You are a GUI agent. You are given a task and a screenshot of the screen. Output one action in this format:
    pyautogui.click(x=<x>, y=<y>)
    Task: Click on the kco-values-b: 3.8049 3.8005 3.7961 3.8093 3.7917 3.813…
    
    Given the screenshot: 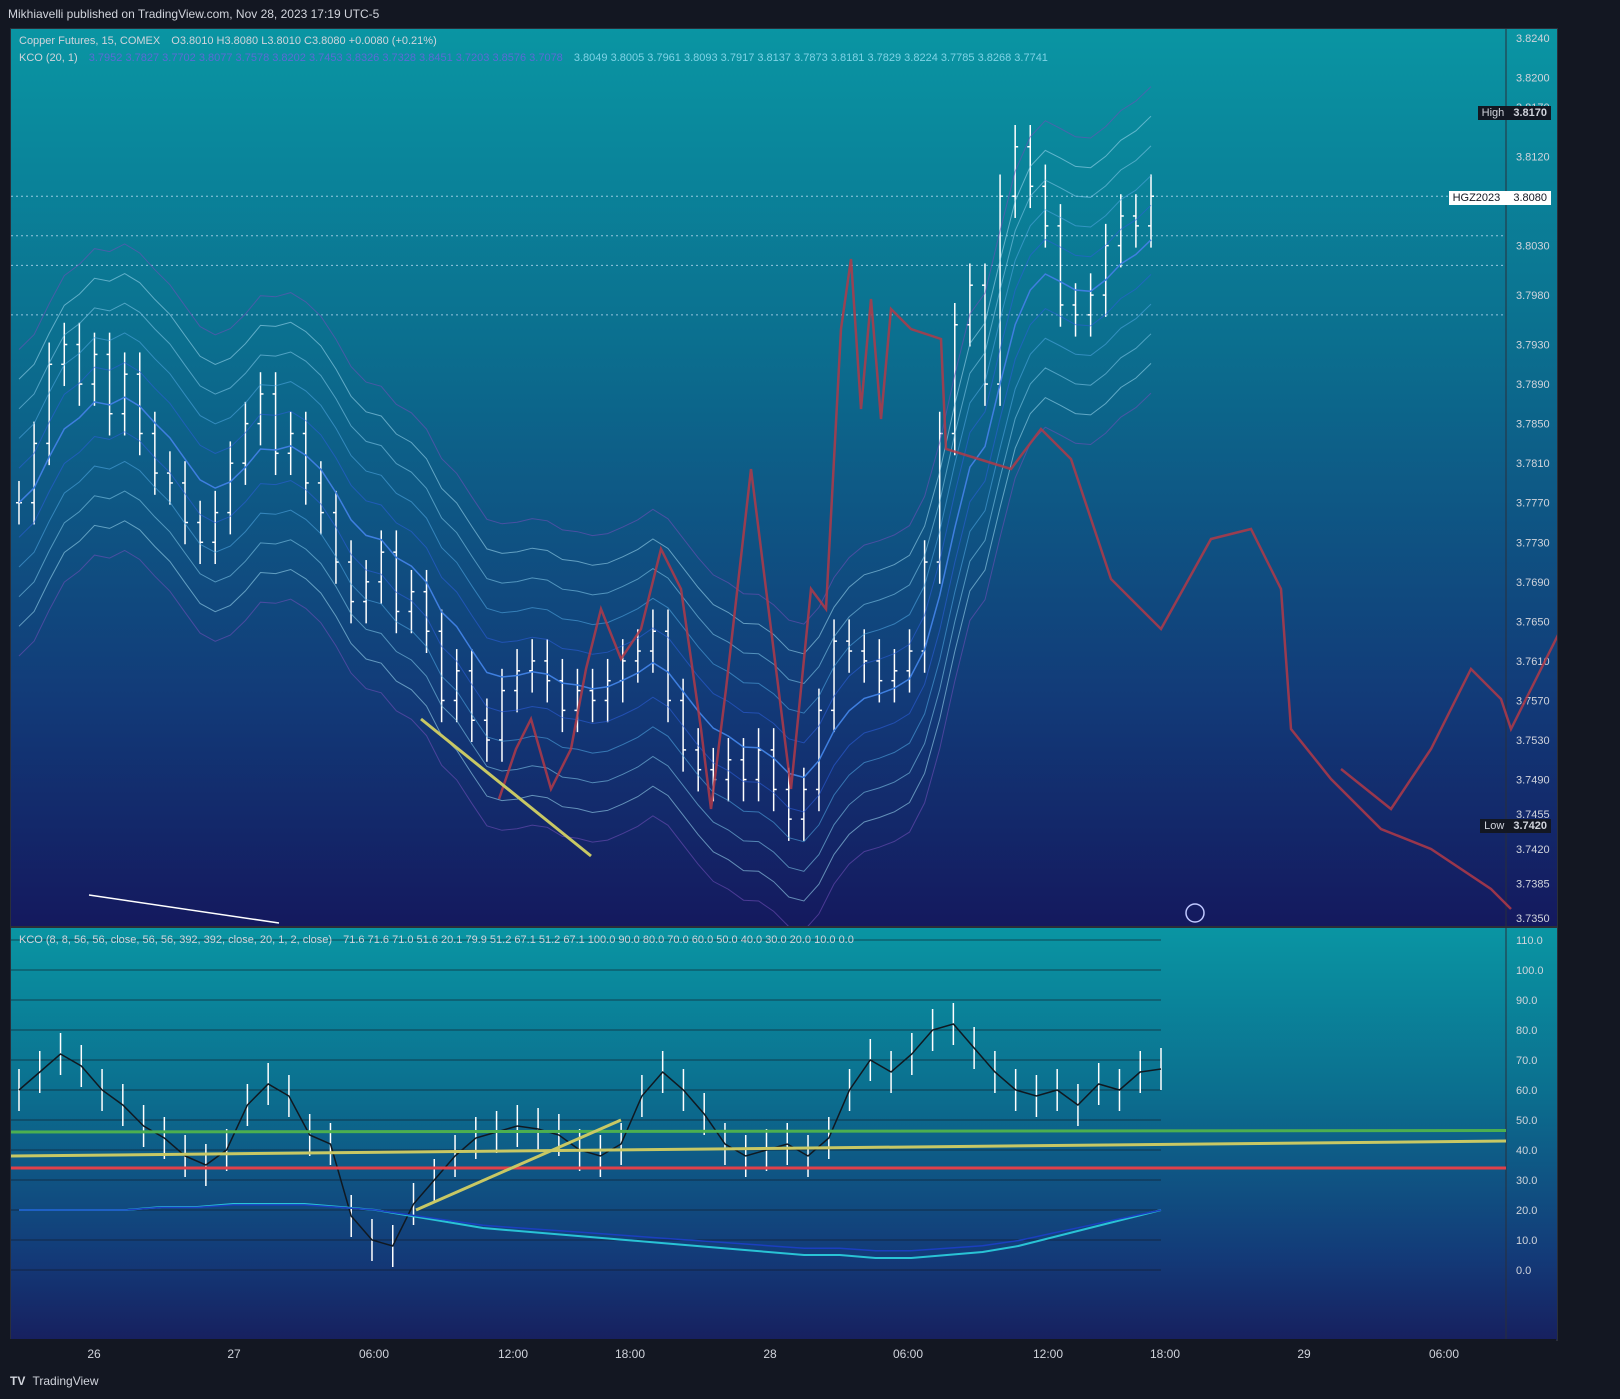 What is the action you would take?
    pyautogui.click(x=810, y=58)
    